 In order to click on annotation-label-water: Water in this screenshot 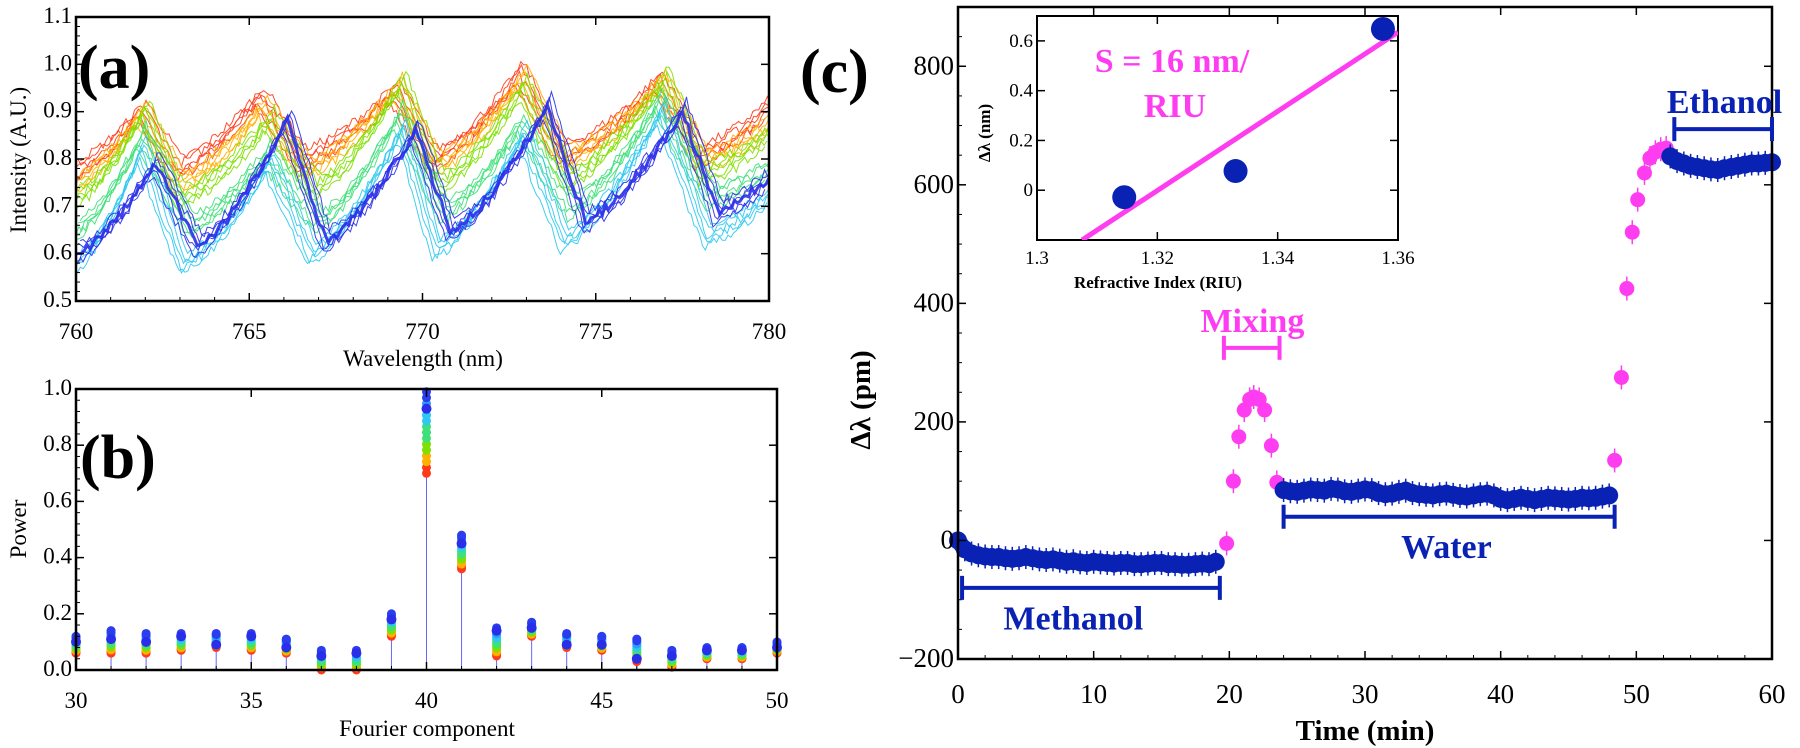, I will do `click(1446, 547)`.